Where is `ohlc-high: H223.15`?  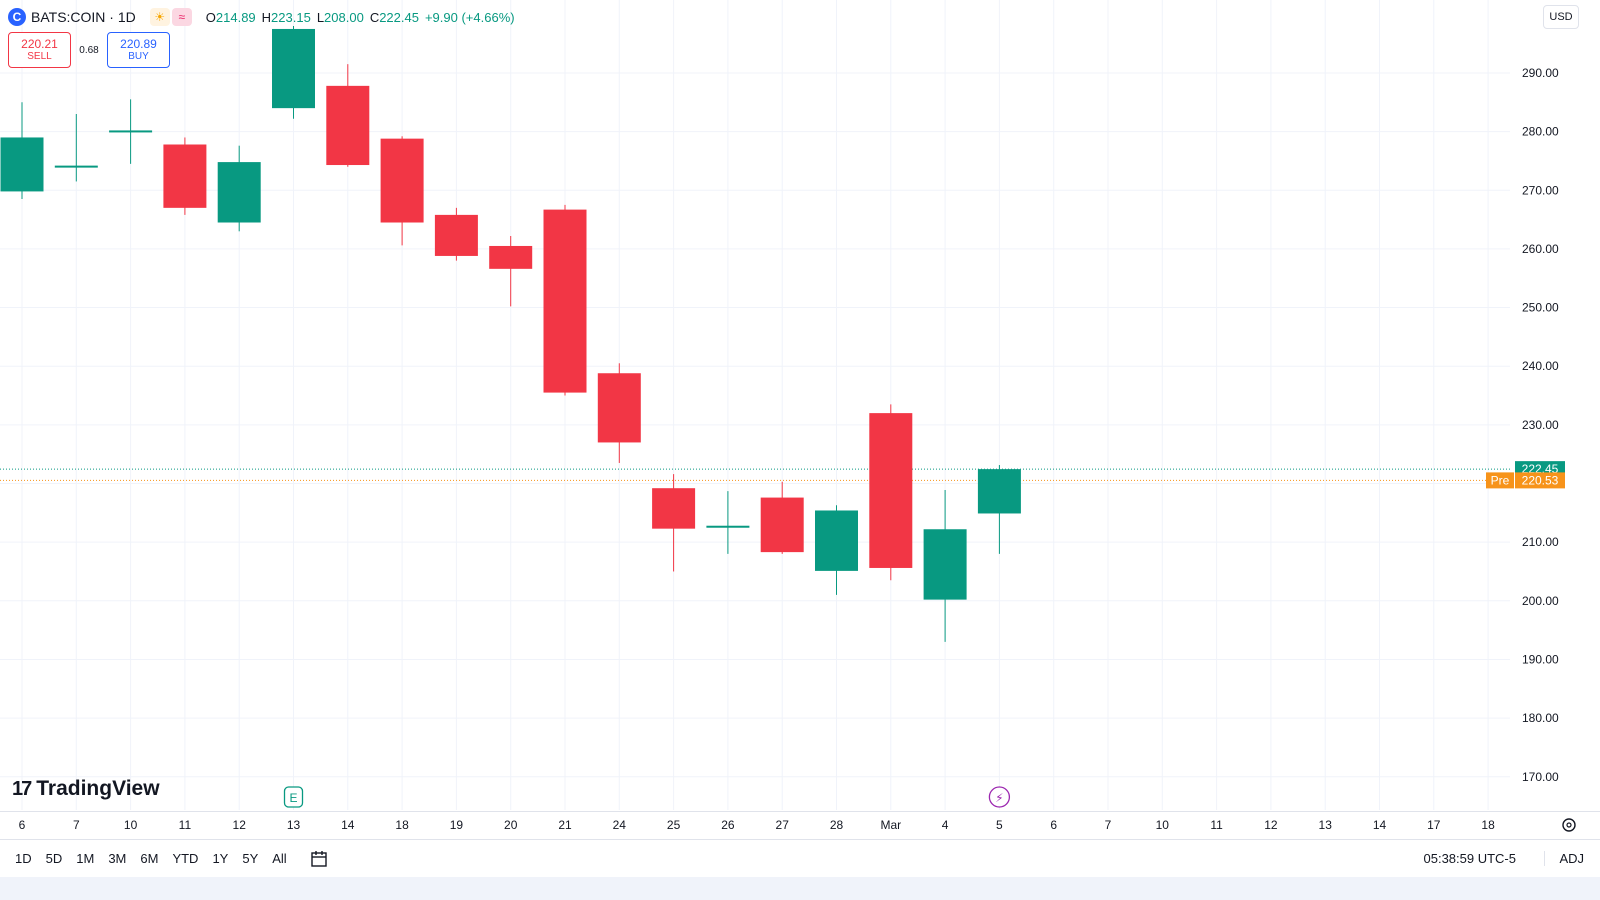
ohlc-high: H223.15 is located at coordinates (286, 17).